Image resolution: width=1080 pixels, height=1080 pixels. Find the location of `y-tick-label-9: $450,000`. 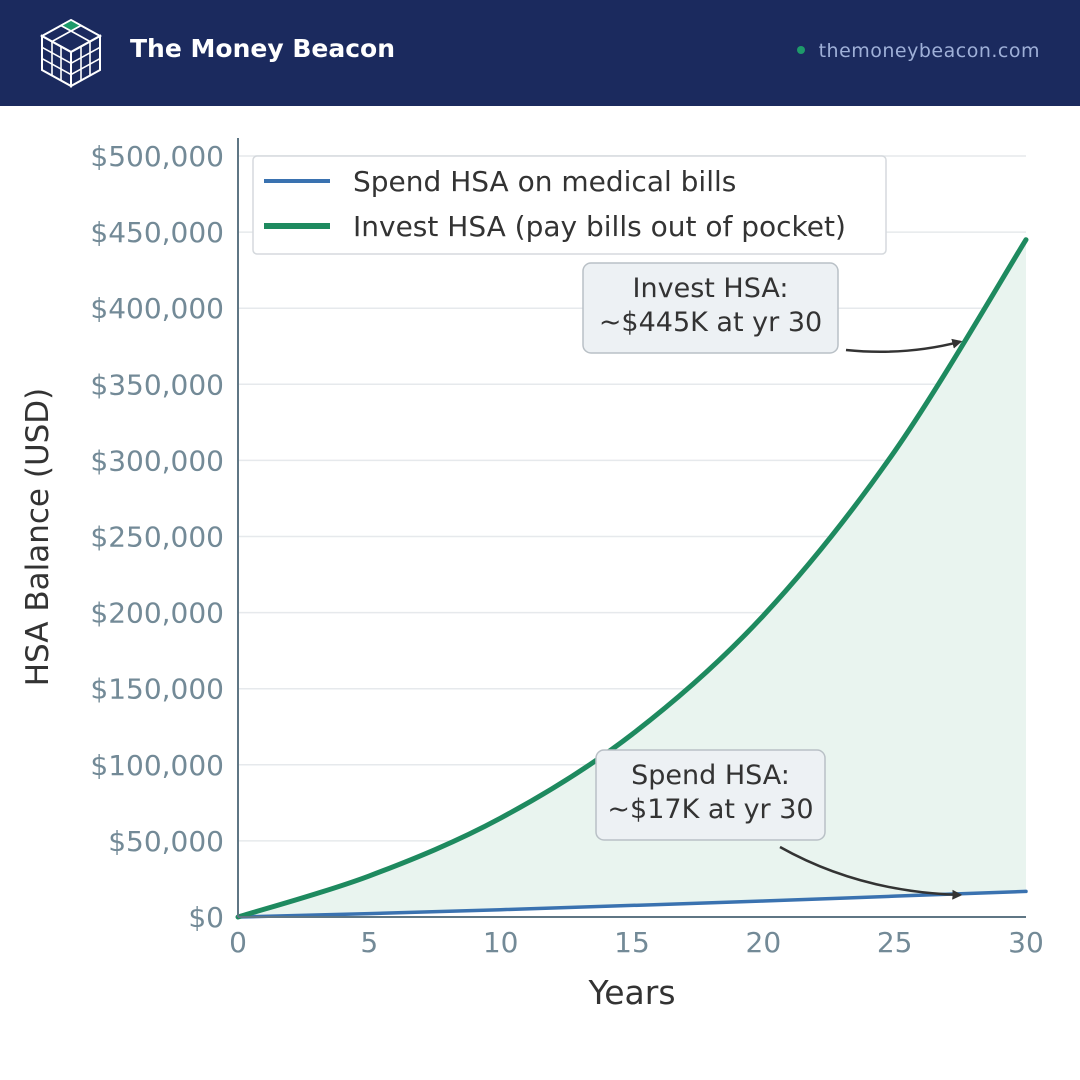

y-tick-label-9: $450,000 is located at coordinates (157, 232).